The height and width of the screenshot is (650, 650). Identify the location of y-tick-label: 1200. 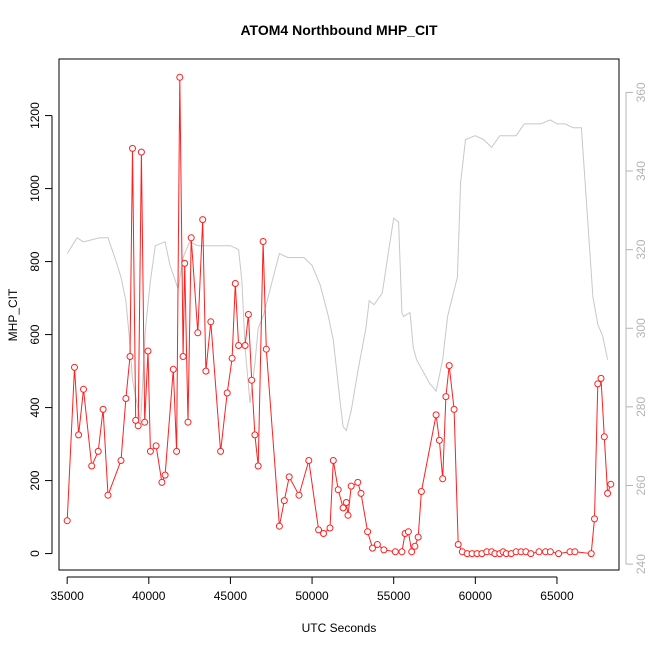
(35, 115).